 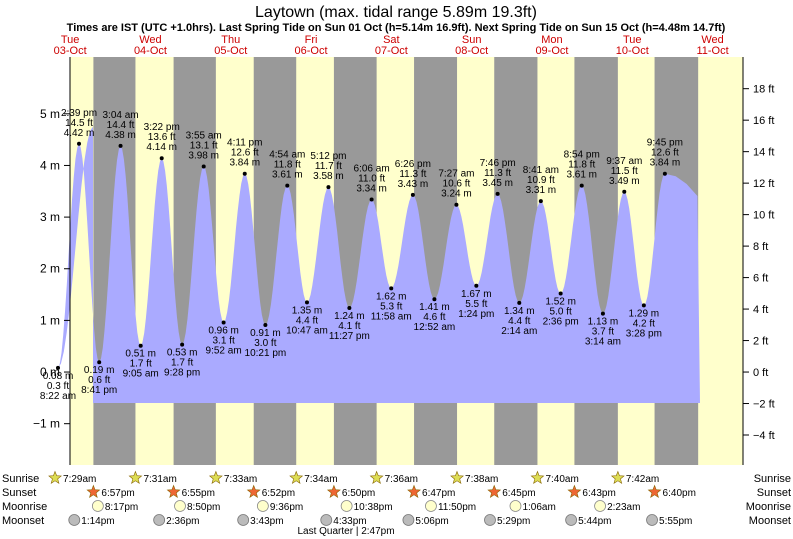 I want to click on day-name: Tue, so click(x=632, y=40).